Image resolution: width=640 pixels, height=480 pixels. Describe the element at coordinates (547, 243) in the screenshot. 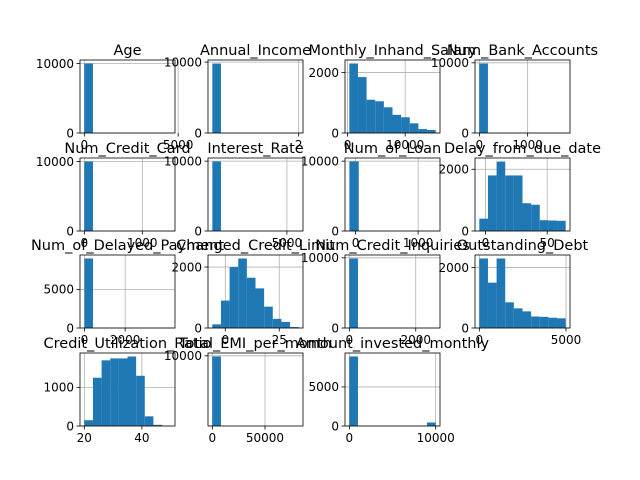

I see `x-tick-label: 50` at that location.